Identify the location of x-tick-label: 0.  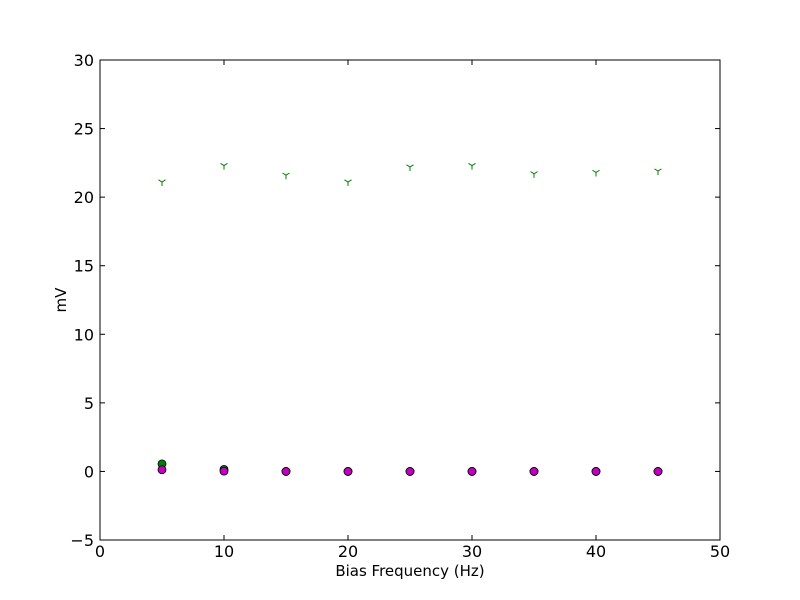
(100, 551).